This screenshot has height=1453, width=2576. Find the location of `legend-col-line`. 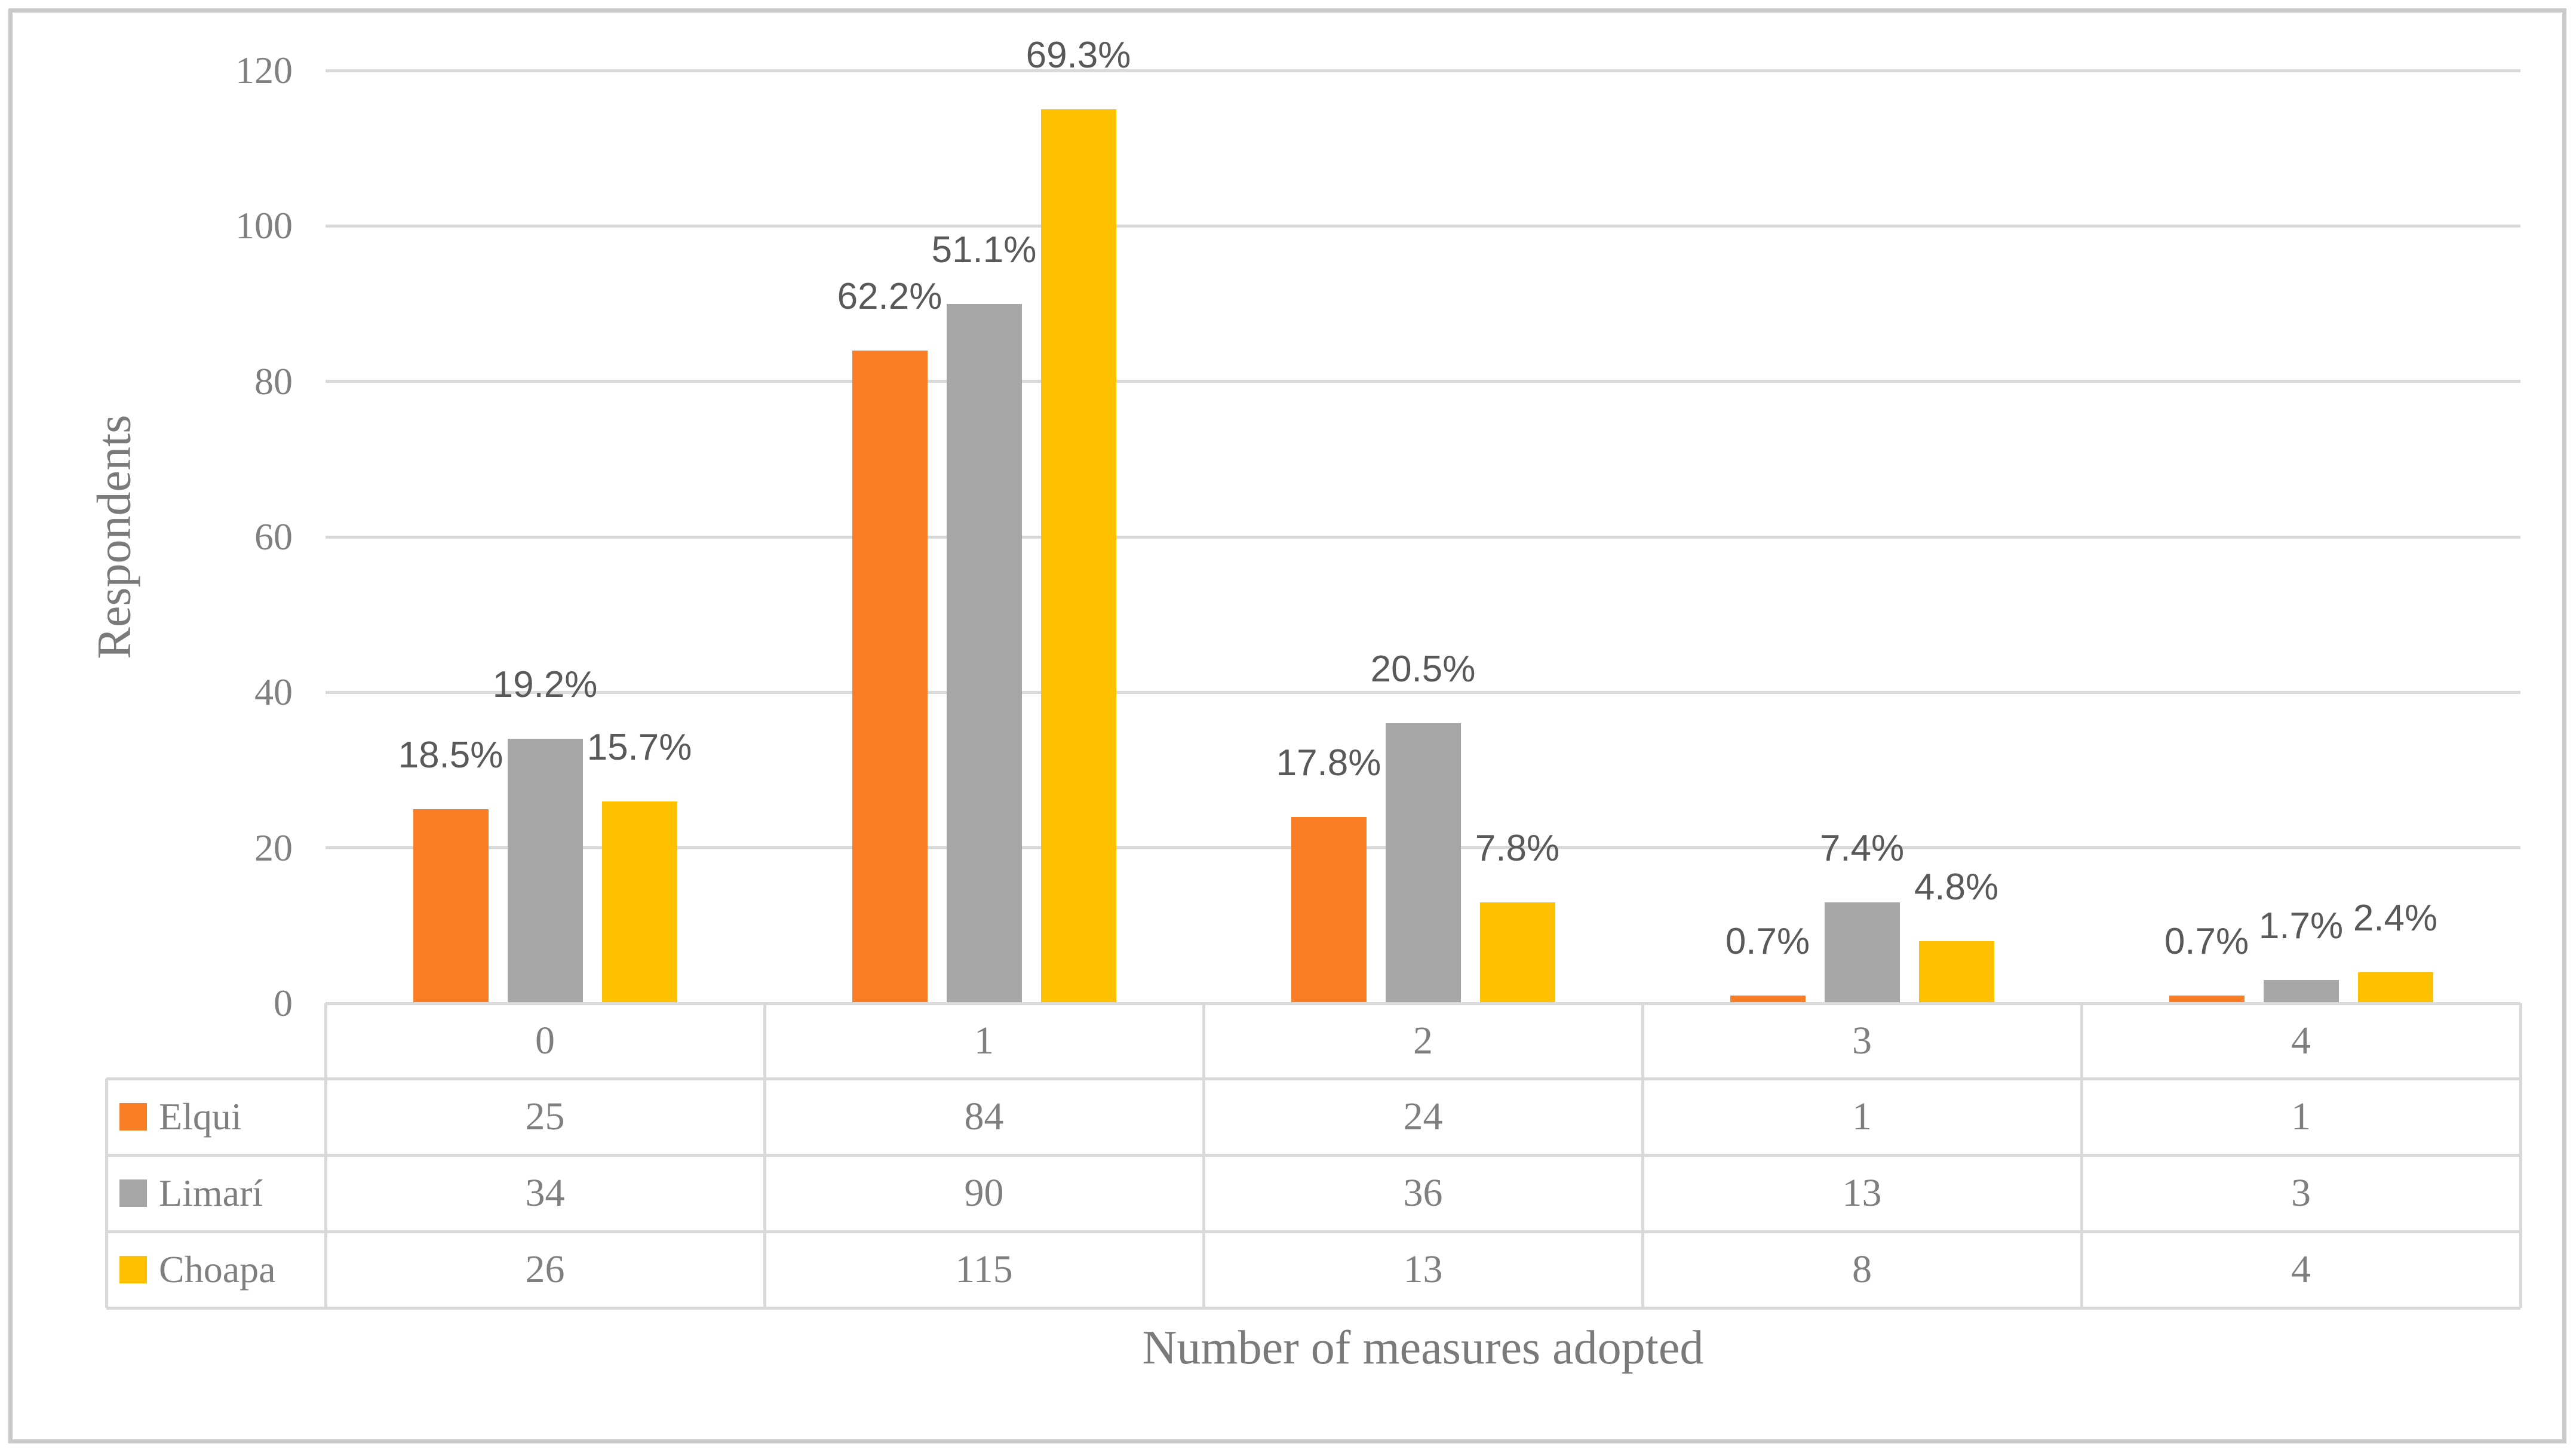

legend-col-line is located at coordinates (106, 1193).